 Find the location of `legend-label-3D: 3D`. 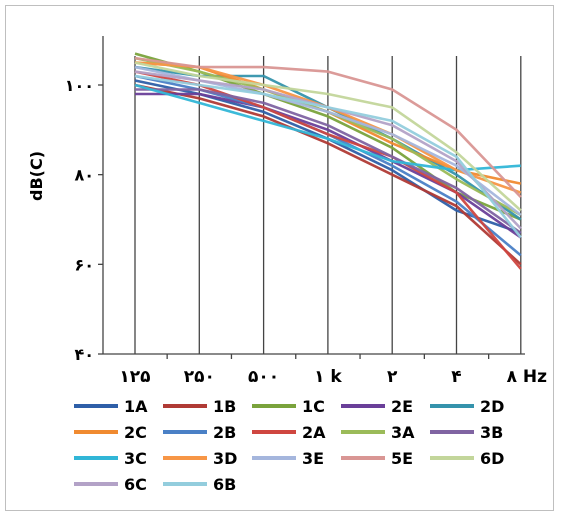

legend-label-3D: 3D is located at coordinates (225, 458).